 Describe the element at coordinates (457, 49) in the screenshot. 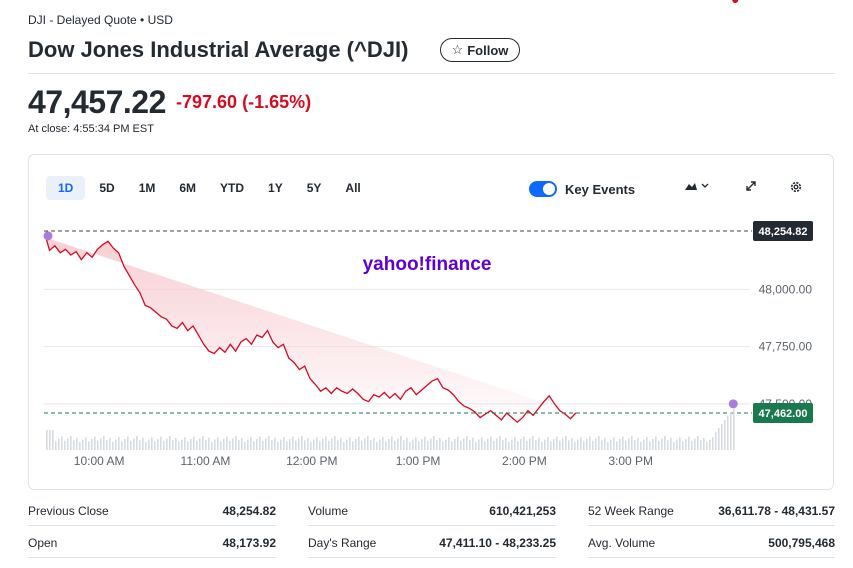

I see `star-icon: ☆` at that location.